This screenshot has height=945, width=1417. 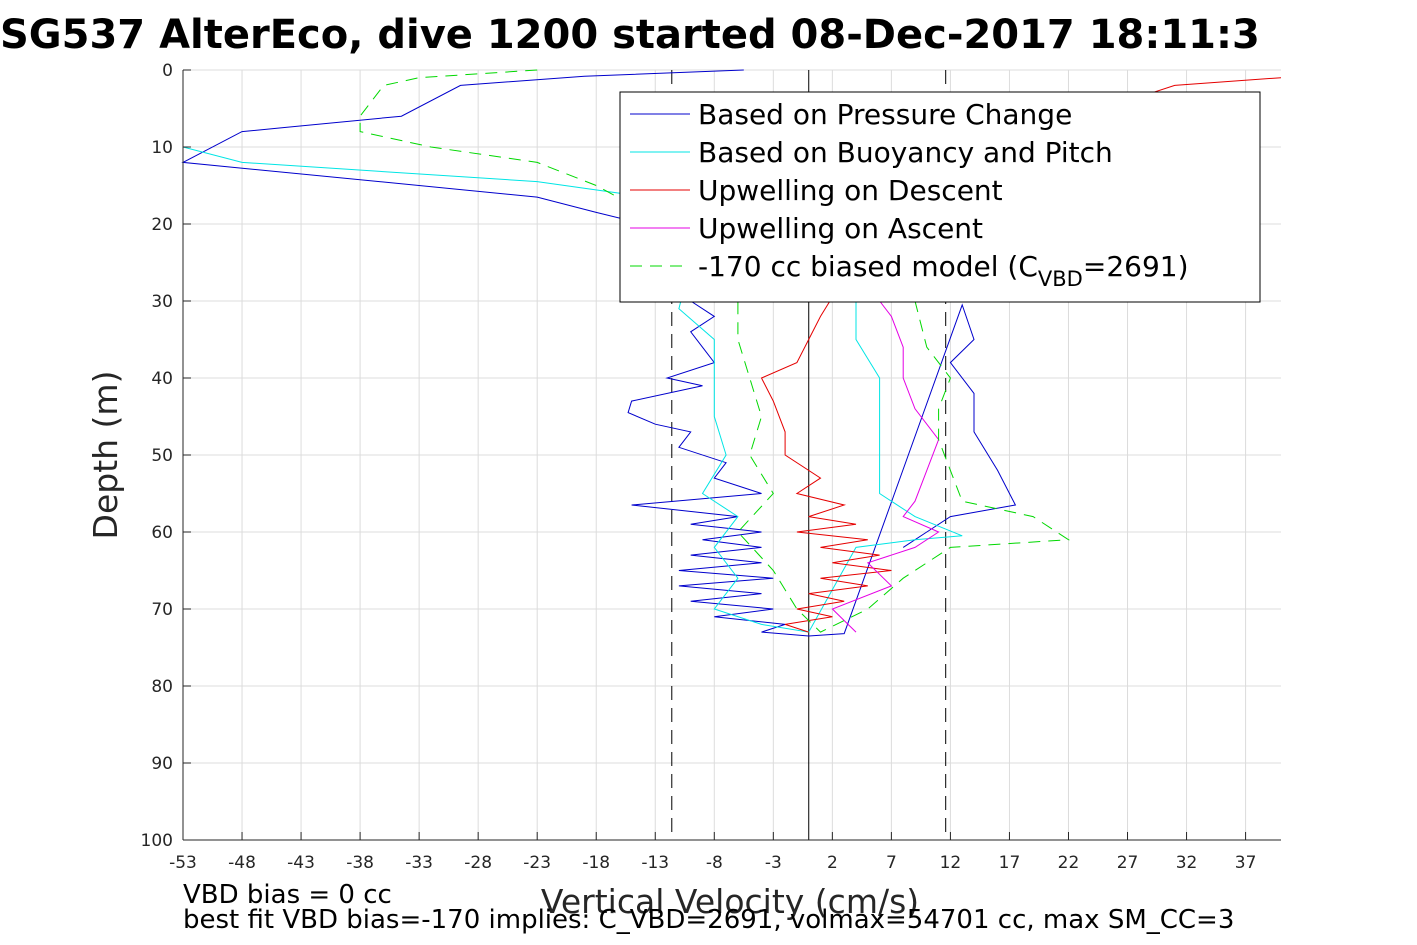 I want to click on y-tick-label: 20, so click(x=162, y=225).